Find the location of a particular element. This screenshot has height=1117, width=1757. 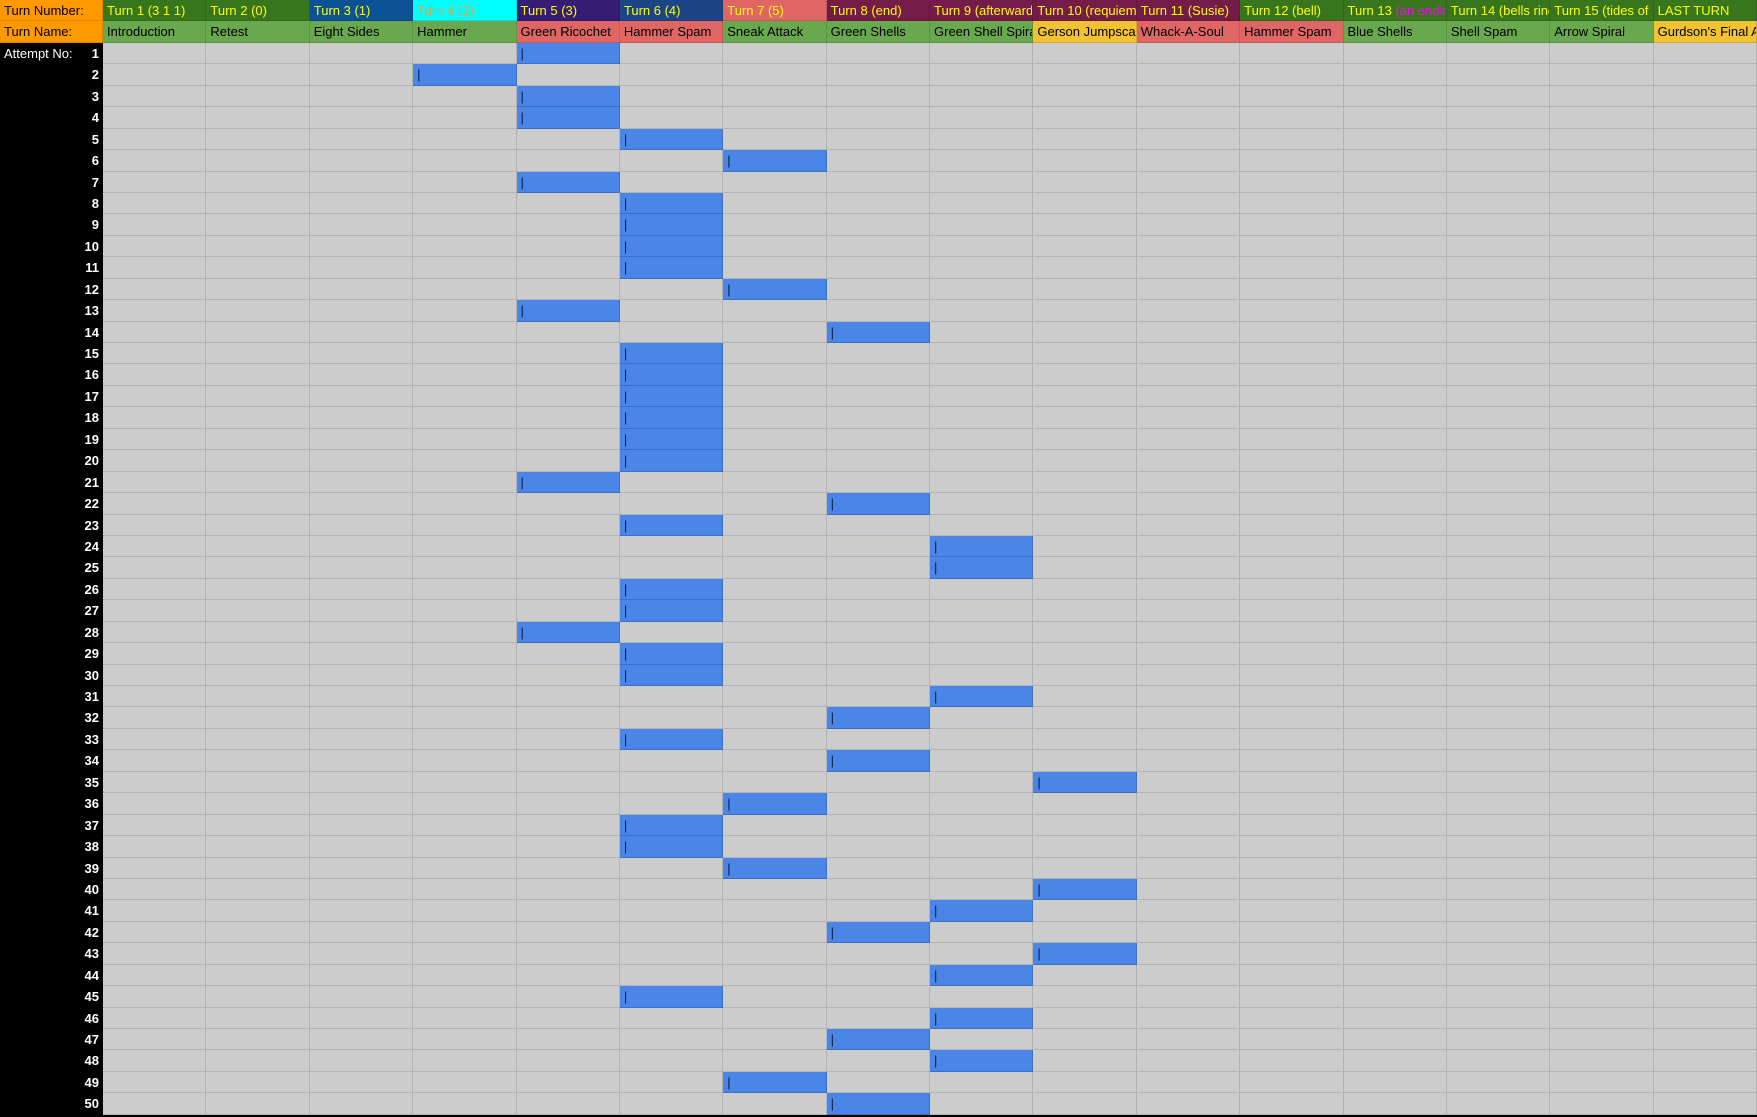

attempt-number: 22 is located at coordinates (51, 504).